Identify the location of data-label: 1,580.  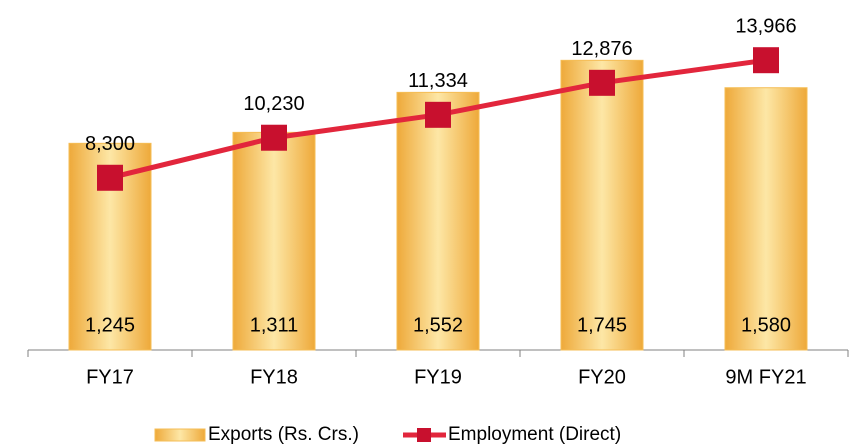
(766, 325).